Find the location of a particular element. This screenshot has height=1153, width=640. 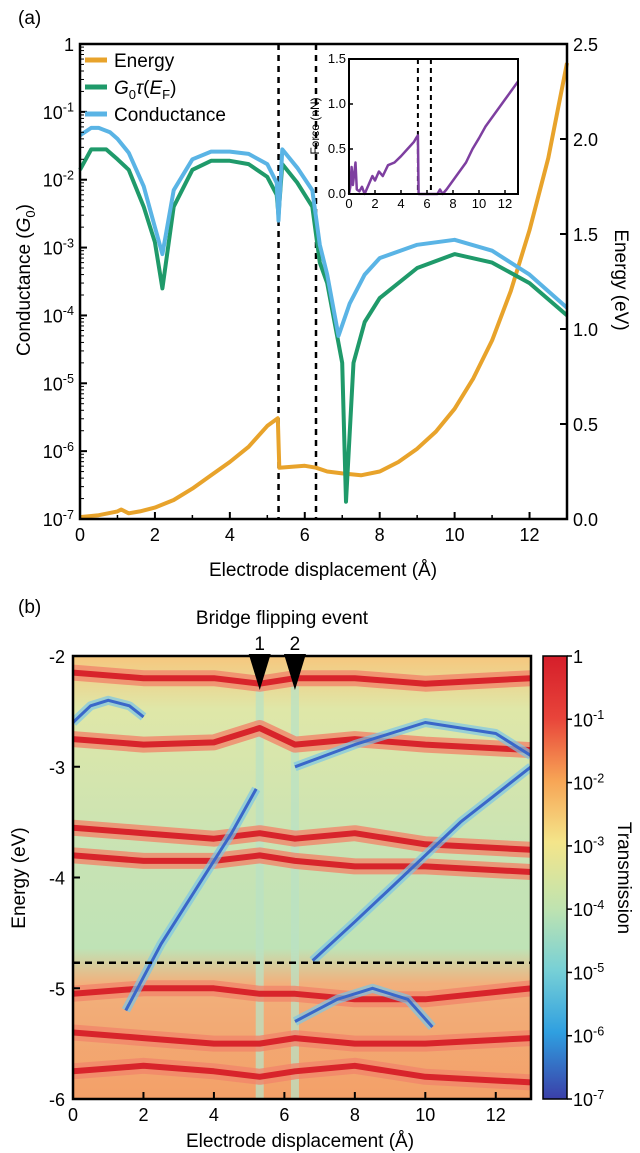

inset-xtick-label: 12 is located at coordinates (505, 203).